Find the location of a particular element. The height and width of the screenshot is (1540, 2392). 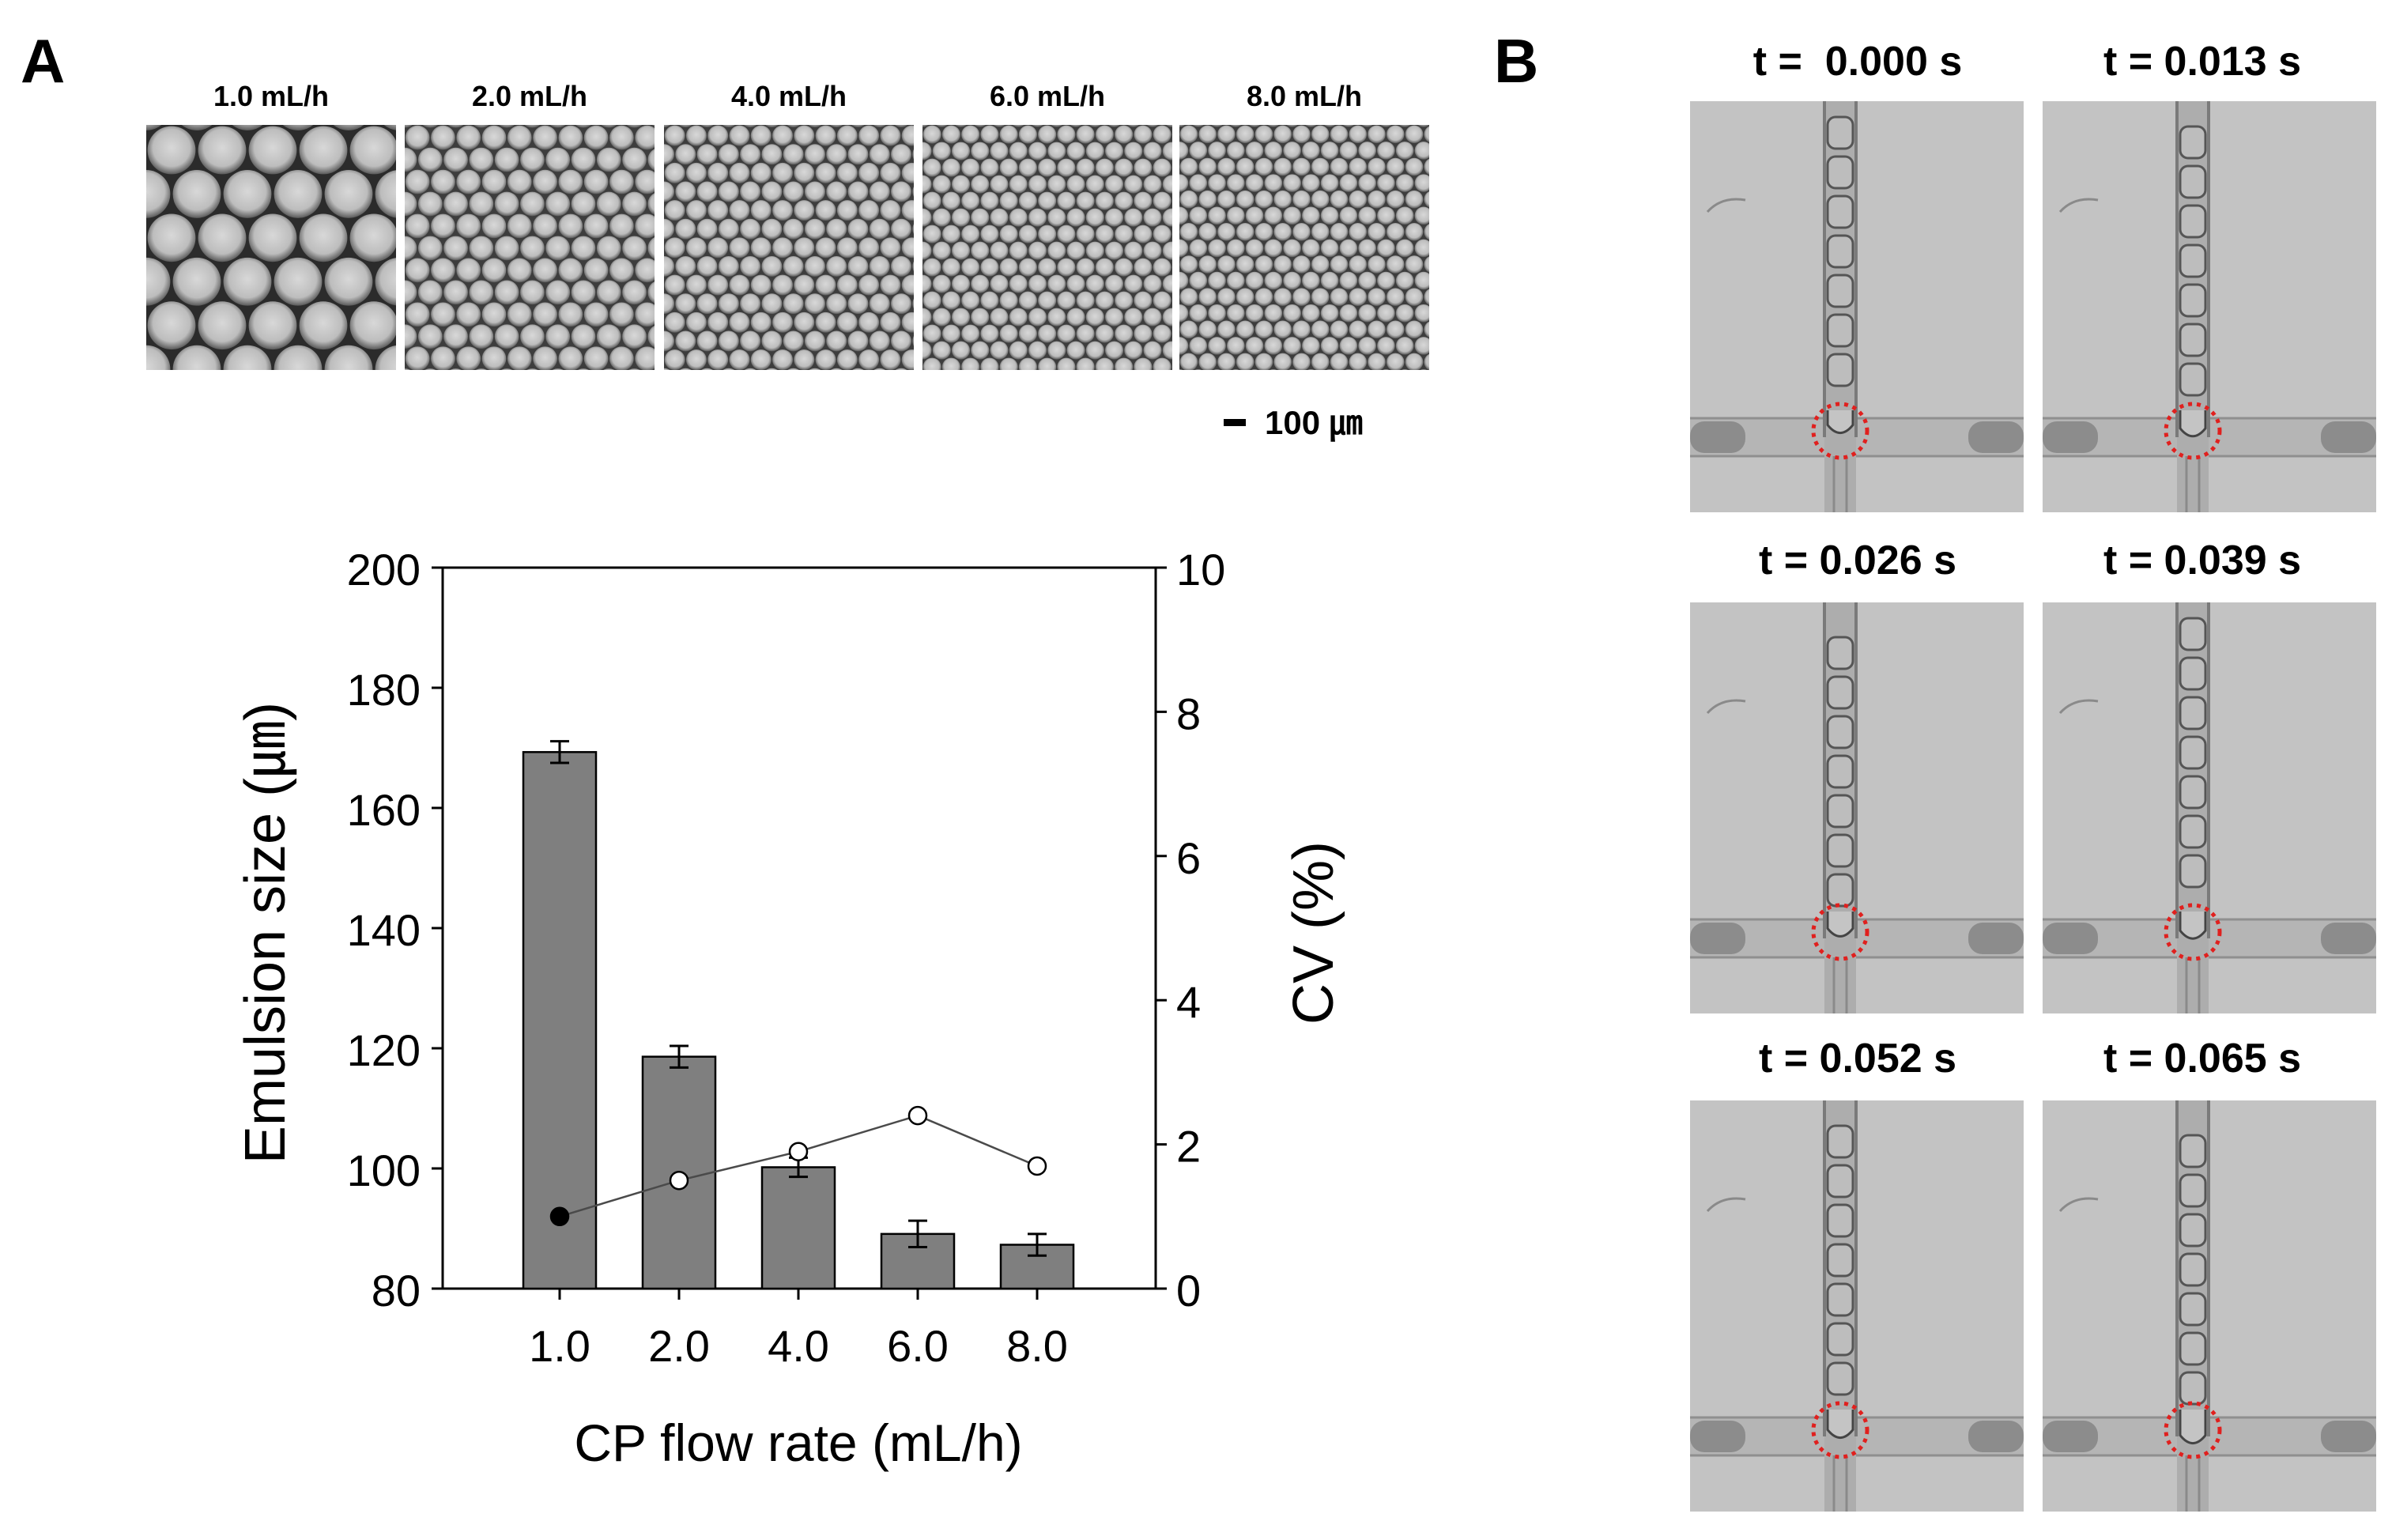

time-label: t = 0.026 s is located at coordinates (1857, 560).